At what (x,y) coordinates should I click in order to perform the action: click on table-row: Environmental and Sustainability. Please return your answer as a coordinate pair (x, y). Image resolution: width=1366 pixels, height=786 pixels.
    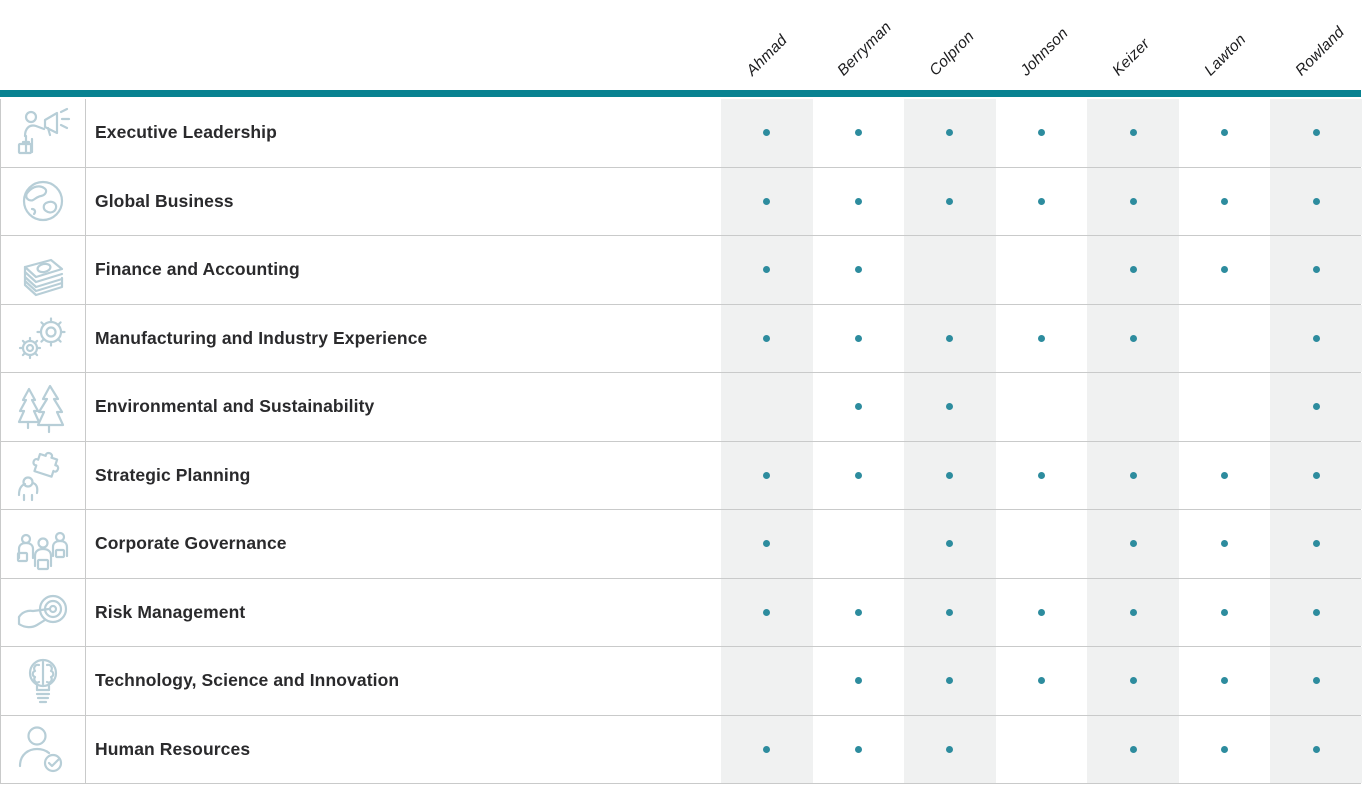
    Looking at the image, I should click on (681, 407).